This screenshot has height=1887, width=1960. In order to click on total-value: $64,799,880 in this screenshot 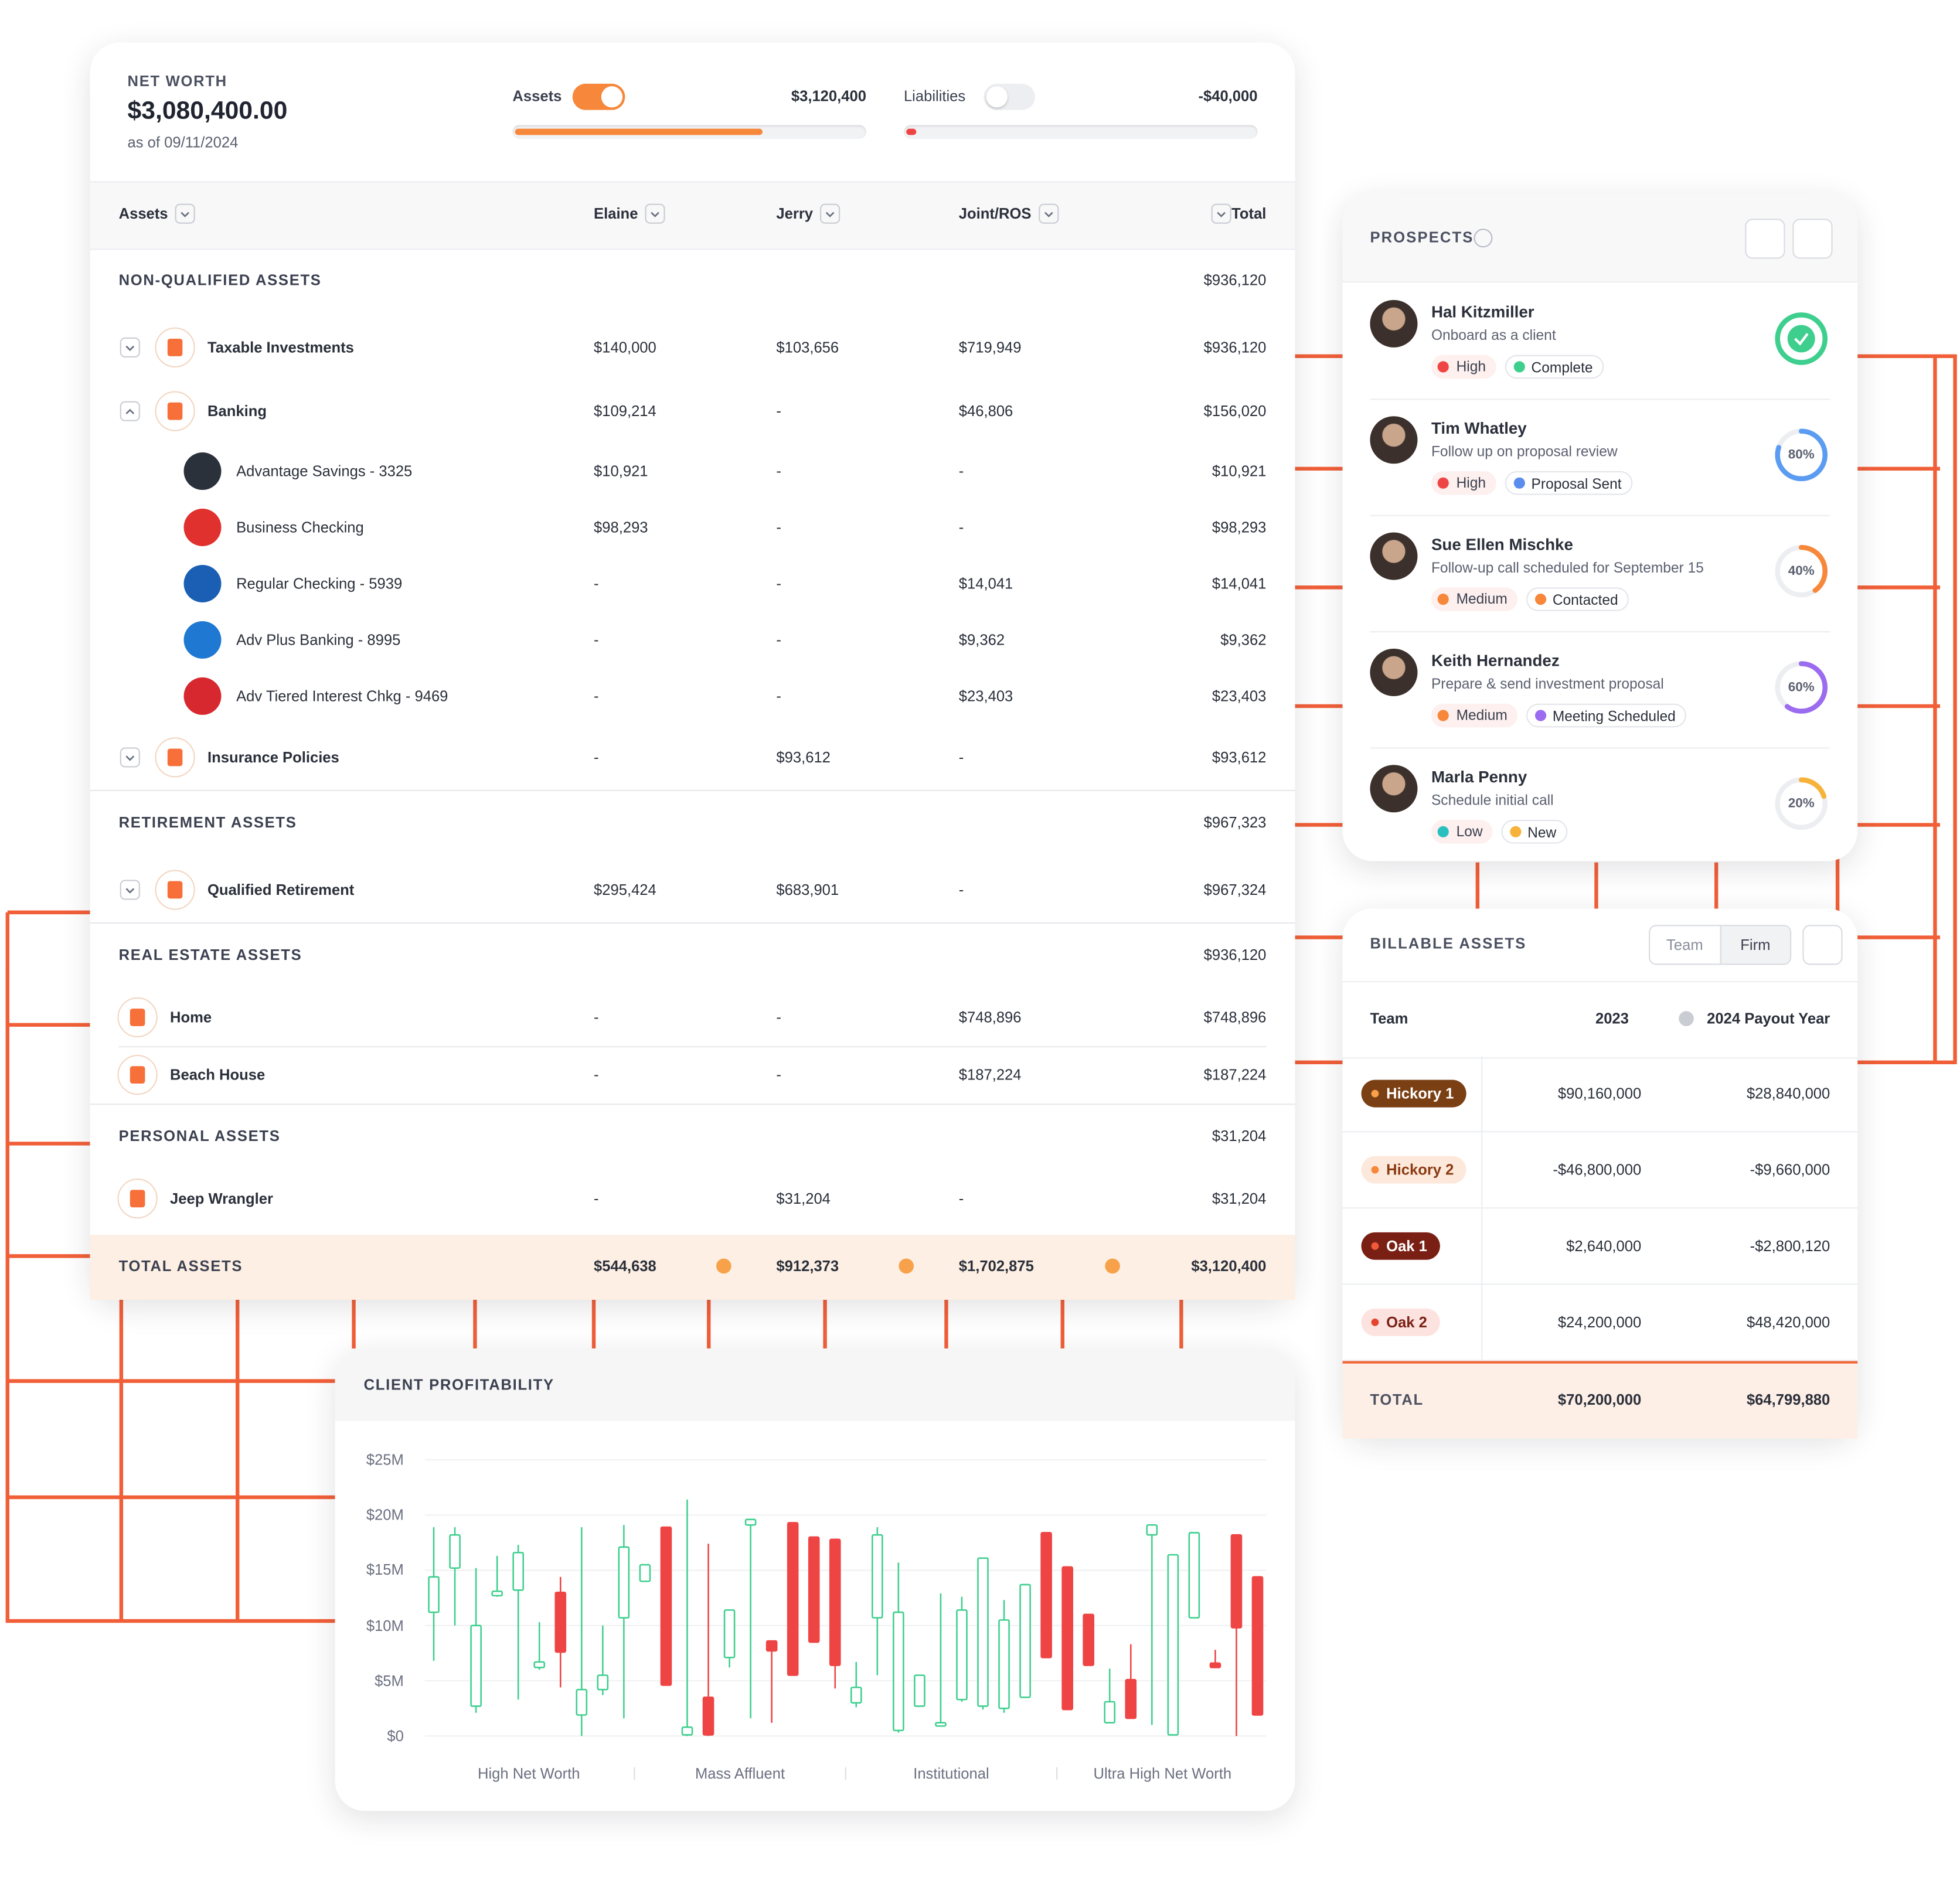, I will do `click(1788, 1400)`.